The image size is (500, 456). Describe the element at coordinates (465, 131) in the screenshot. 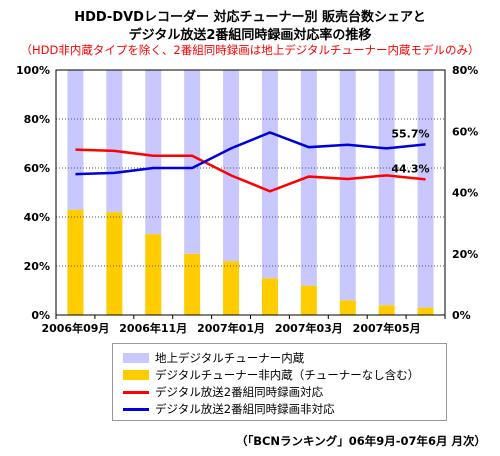

I see `right-axis-tick-label: 60%` at that location.